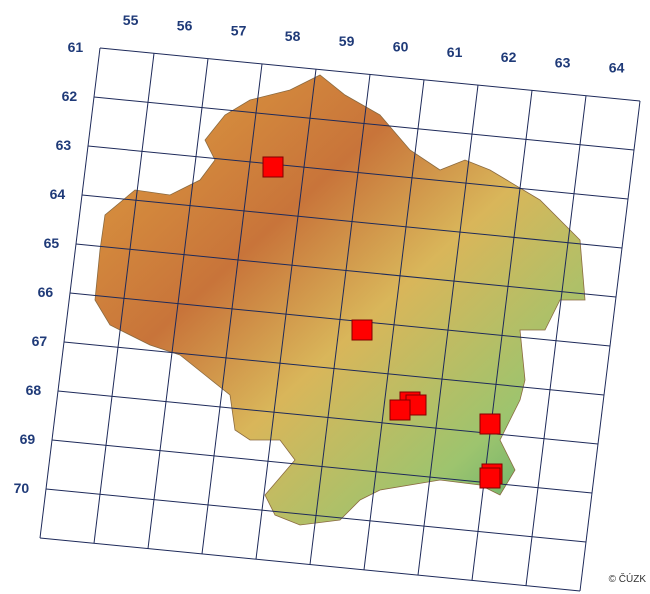 This screenshot has height=594, width=650. I want to click on row-label: 62, so click(70, 96).